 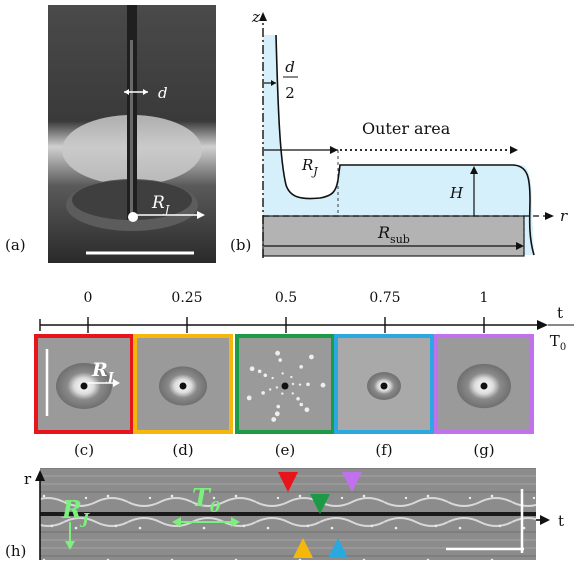 What do you see at coordinates (561, 521) in the screenshot?
I see `panel-h-t-label: t` at bounding box center [561, 521].